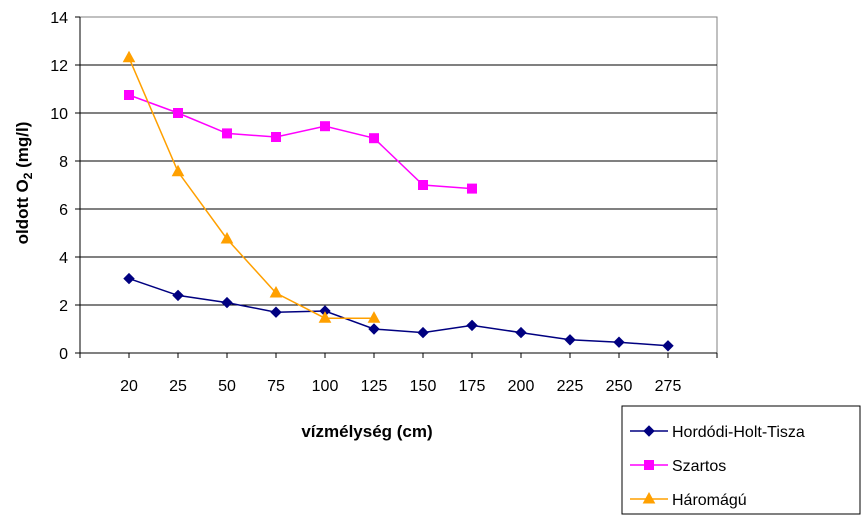  Describe the element at coordinates (63, 162) in the screenshot. I see `y-tick-label: 8` at that location.